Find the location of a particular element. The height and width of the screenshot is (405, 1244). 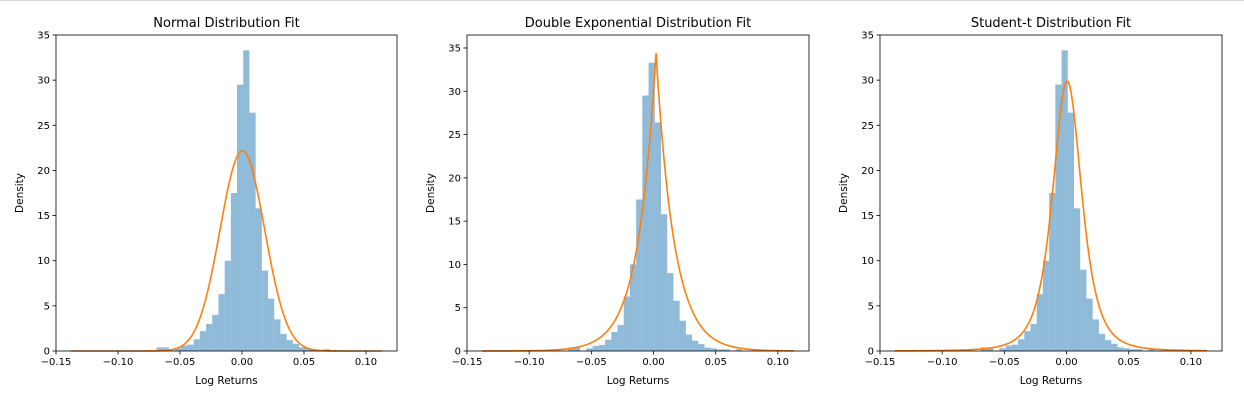

top-divider is located at coordinates (622, 0).